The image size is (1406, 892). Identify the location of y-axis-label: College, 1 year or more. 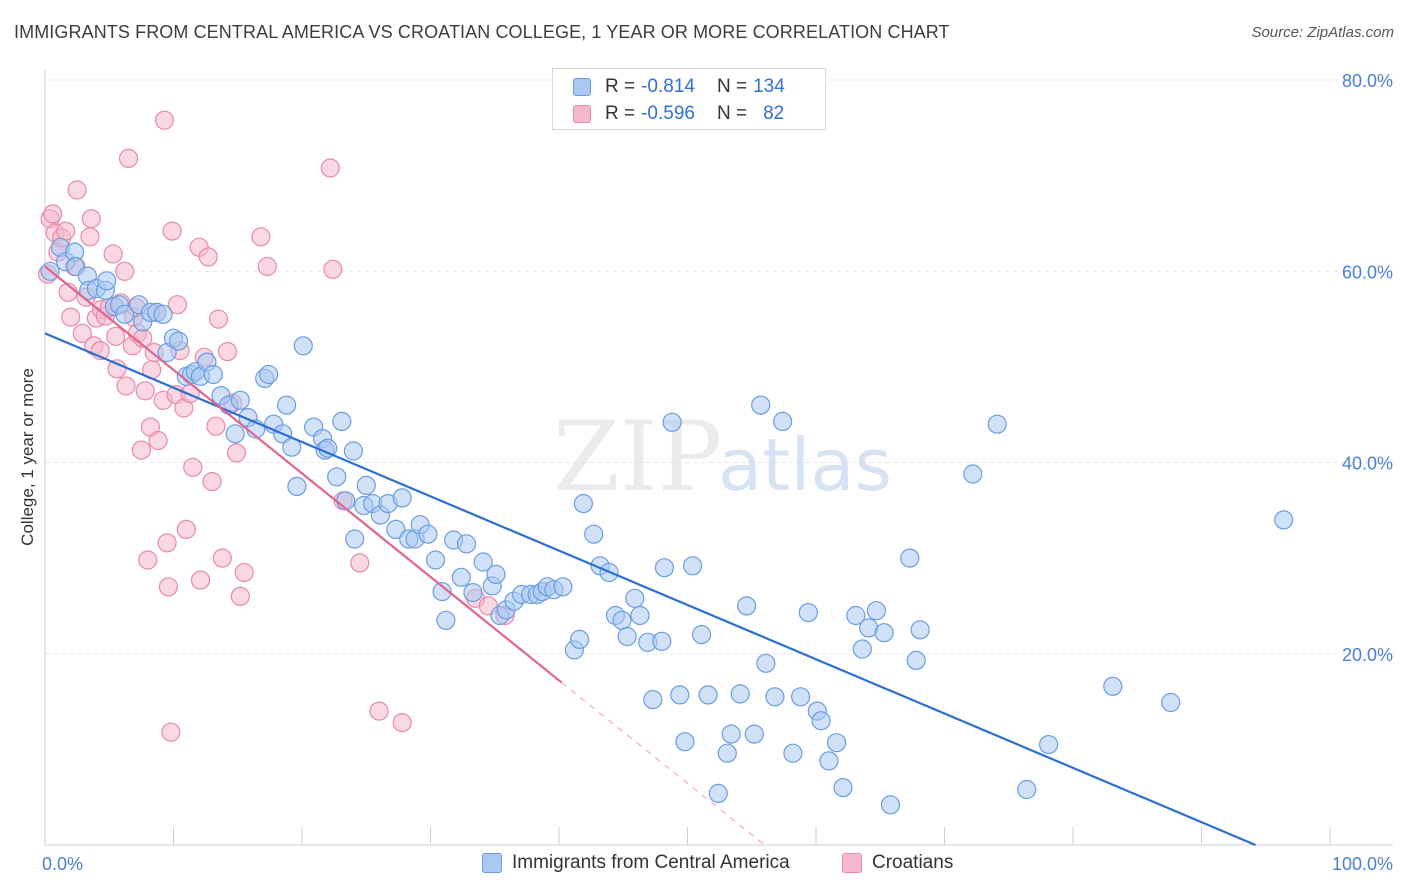
(27, 457).